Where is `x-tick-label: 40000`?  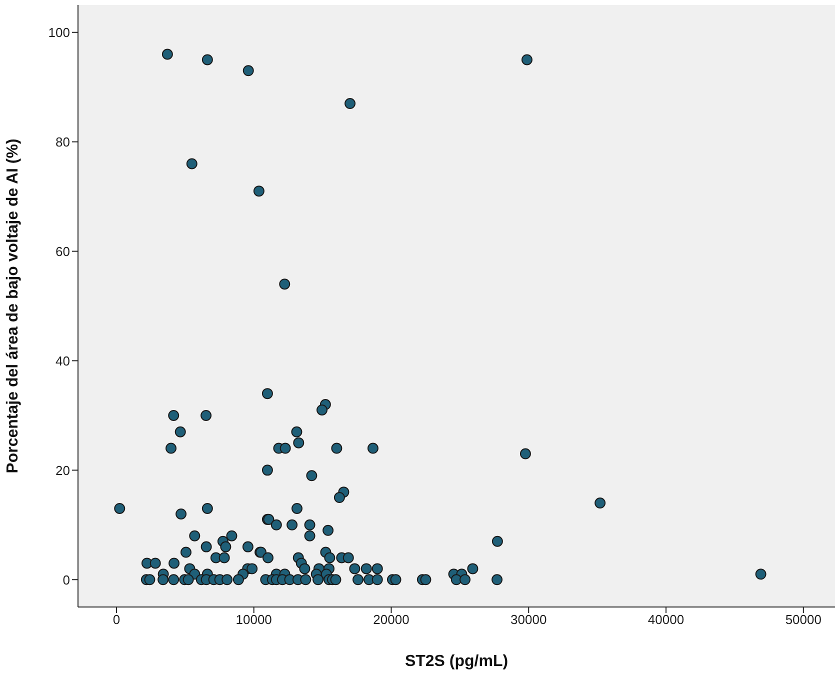
x-tick-label: 40000 is located at coordinates (666, 620).